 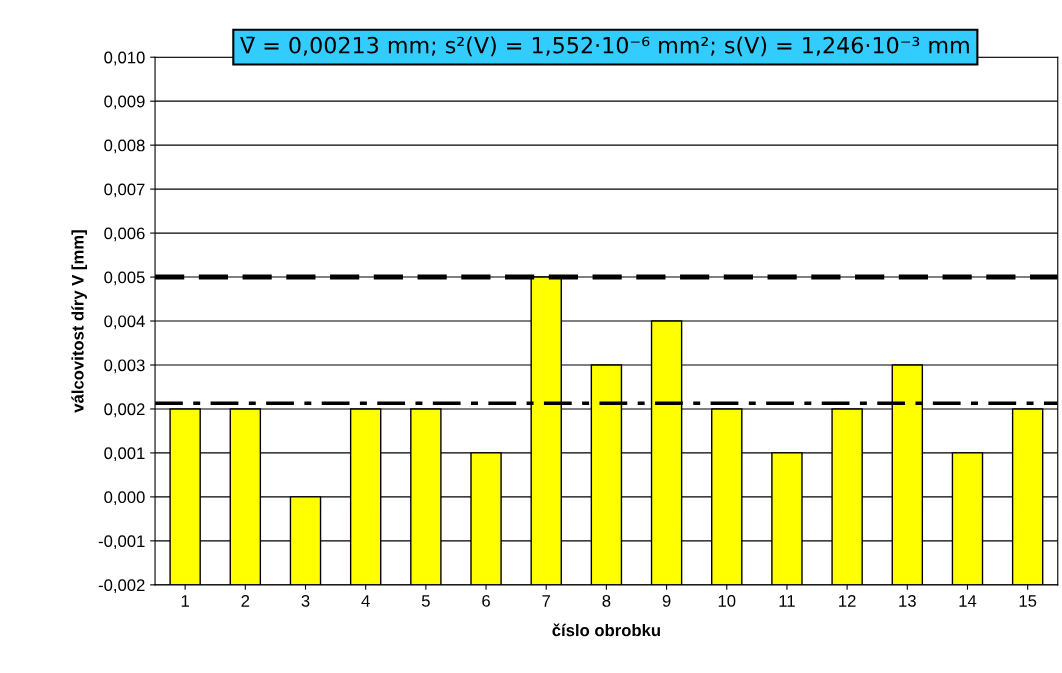 What do you see at coordinates (124, 498) in the screenshot?
I see `y-tick-label: 0,000` at bounding box center [124, 498].